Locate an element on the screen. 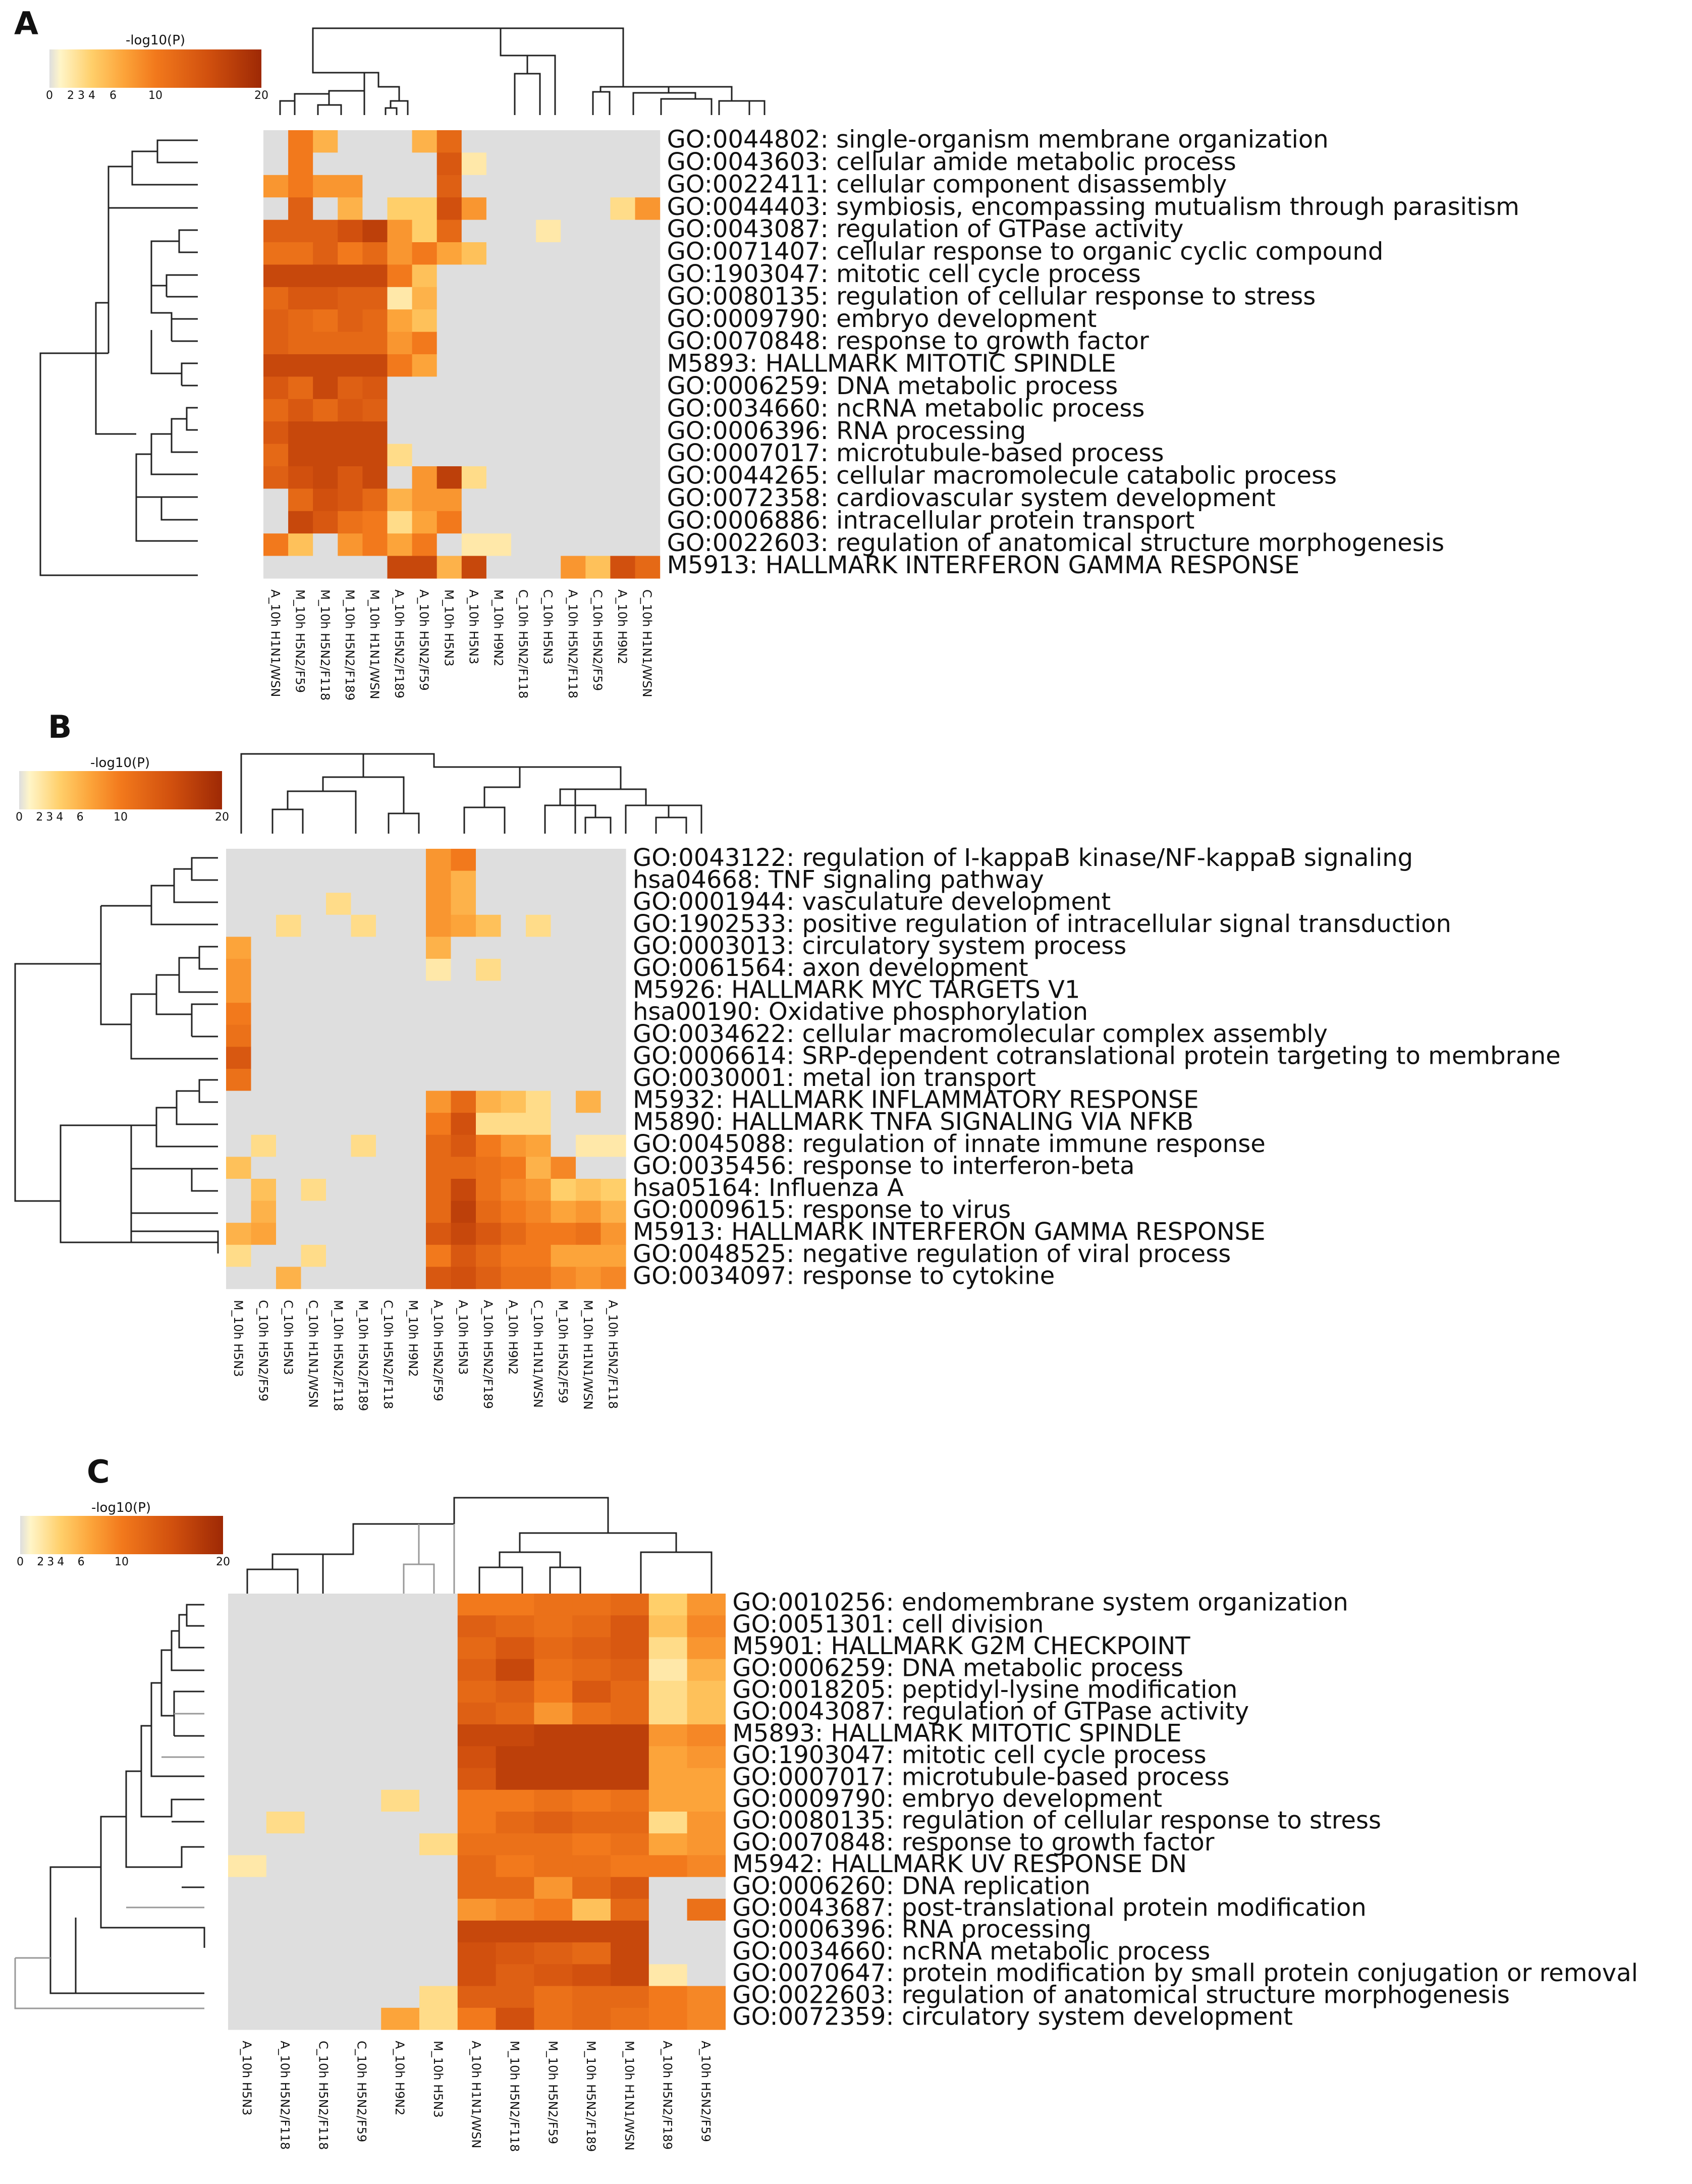  column-label: C_10h H5N2/F118 is located at coordinates (323, 2095).